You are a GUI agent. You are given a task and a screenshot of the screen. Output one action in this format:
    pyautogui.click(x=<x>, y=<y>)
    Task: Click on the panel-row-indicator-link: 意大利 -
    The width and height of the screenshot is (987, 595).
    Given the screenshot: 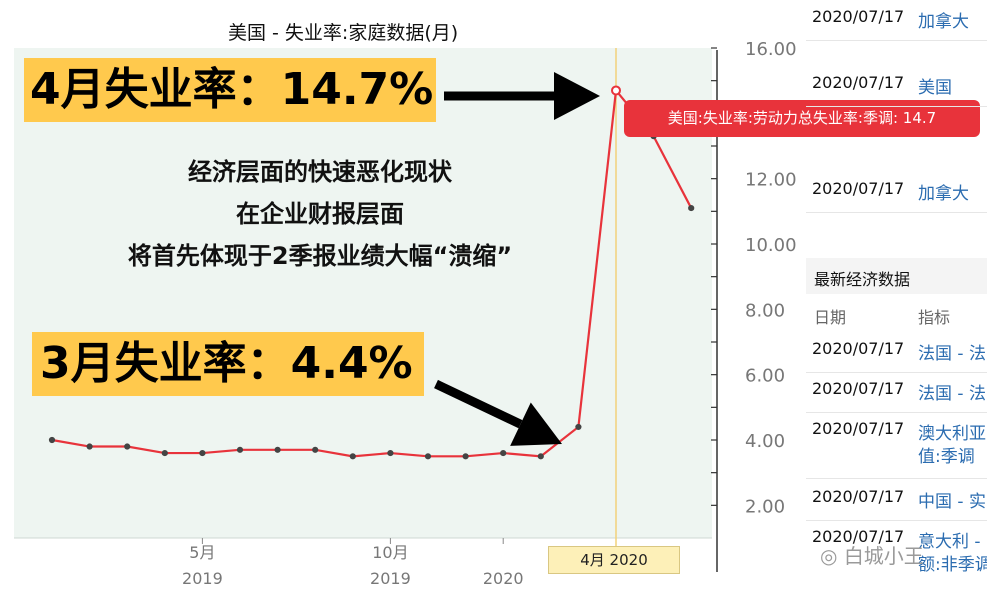 What is the action you would take?
    pyautogui.click(x=949, y=542)
    